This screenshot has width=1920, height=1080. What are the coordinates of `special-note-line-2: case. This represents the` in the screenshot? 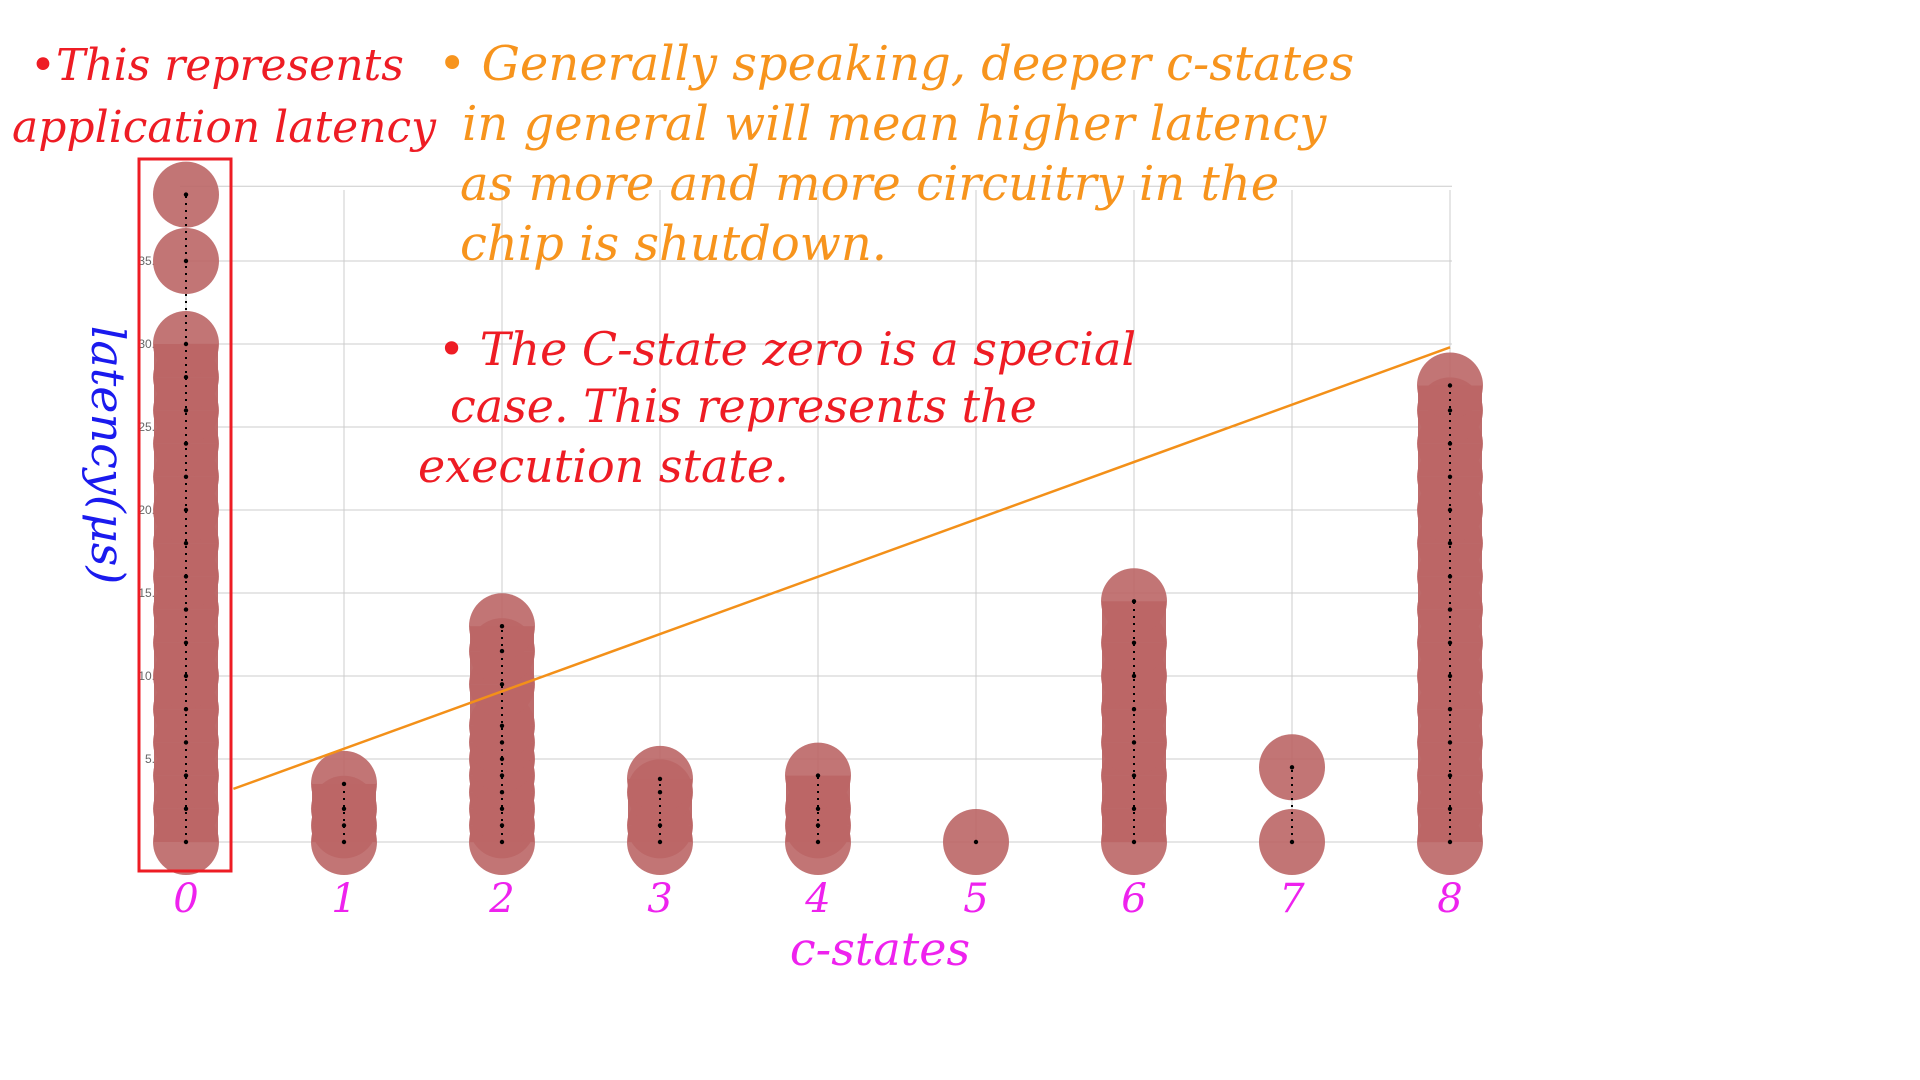 It's located at (743, 406).